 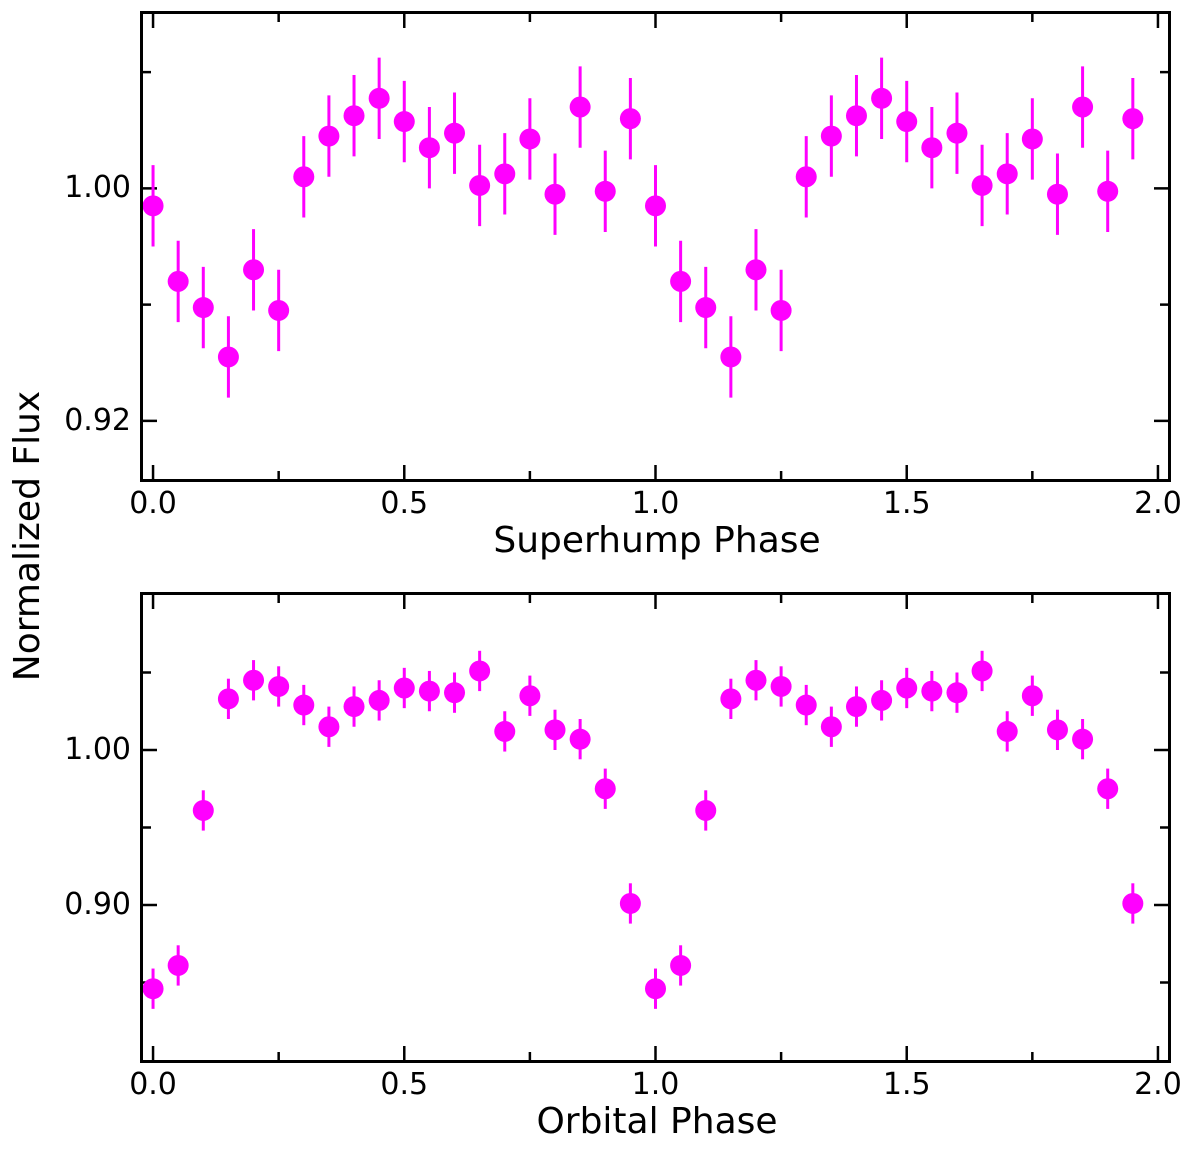 What do you see at coordinates (657, 540) in the screenshot?
I see `xaxis-label-superhump-phase: Superhump Phase` at bounding box center [657, 540].